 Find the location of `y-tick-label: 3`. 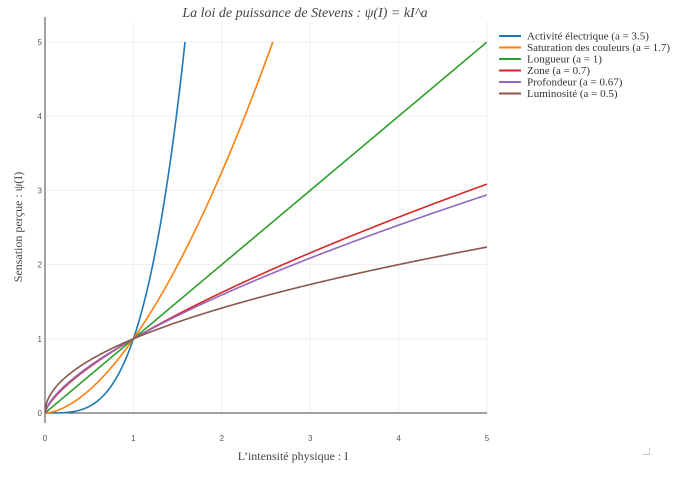

y-tick-label: 3 is located at coordinates (40, 190).